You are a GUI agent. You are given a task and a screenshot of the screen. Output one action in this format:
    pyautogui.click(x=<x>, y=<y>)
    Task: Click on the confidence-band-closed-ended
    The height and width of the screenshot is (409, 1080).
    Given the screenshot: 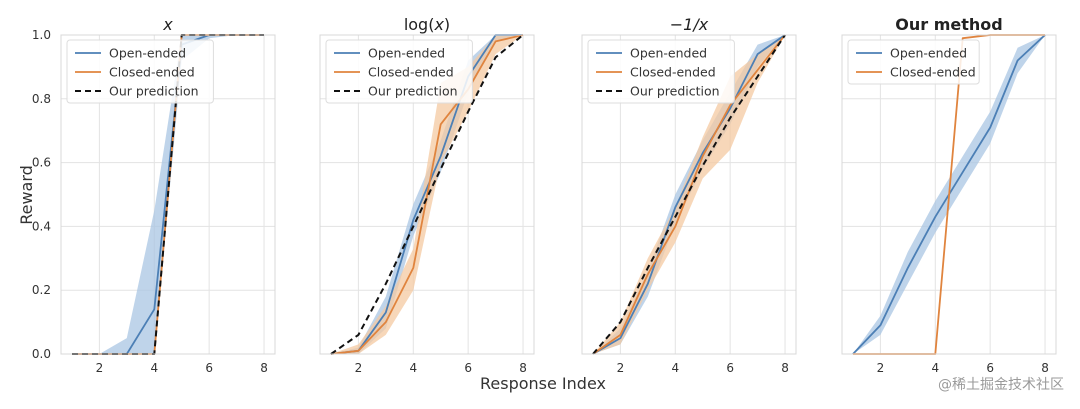 What is the action you would take?
    pyautogui.click(x=689, y=194)
    